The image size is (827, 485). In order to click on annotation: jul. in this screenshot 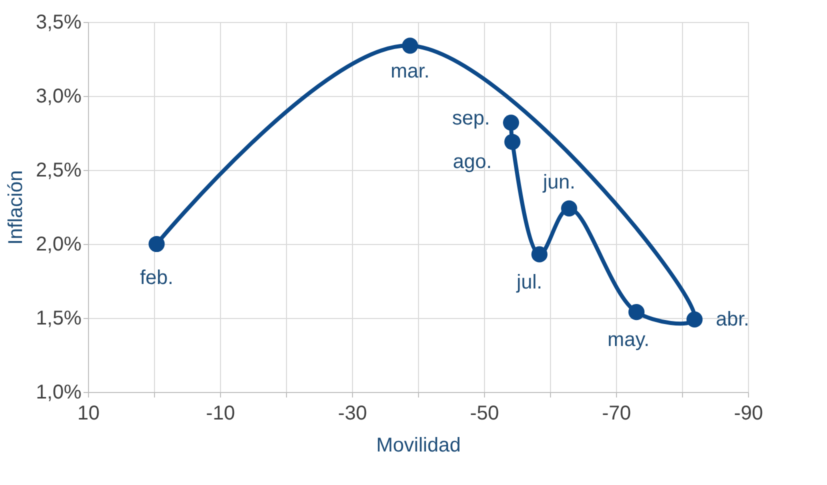, I will do `click(529, 282)`.